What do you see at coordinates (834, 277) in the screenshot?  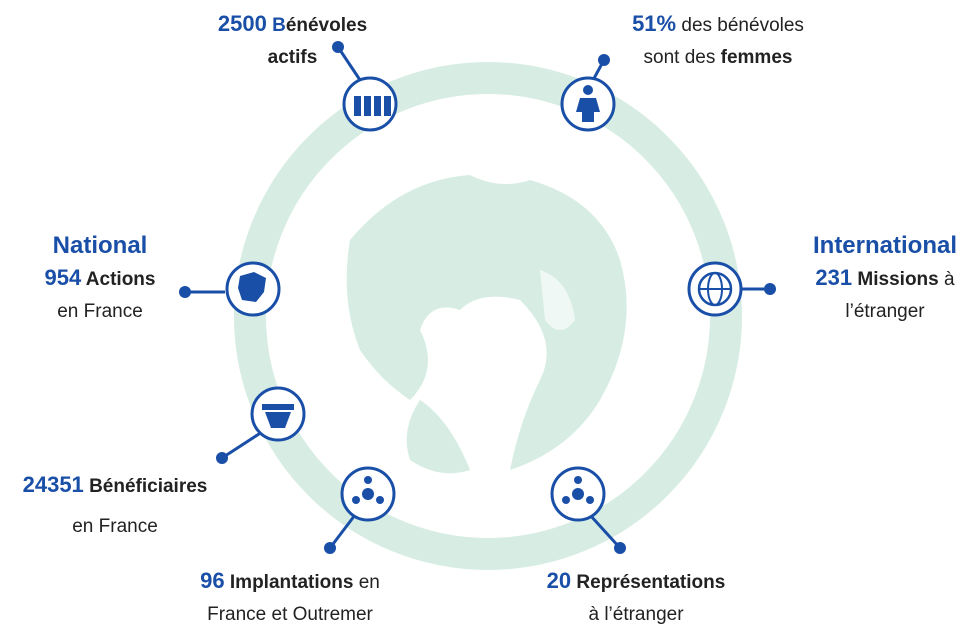 I see `number: 231` at bounding box center [834, 277].